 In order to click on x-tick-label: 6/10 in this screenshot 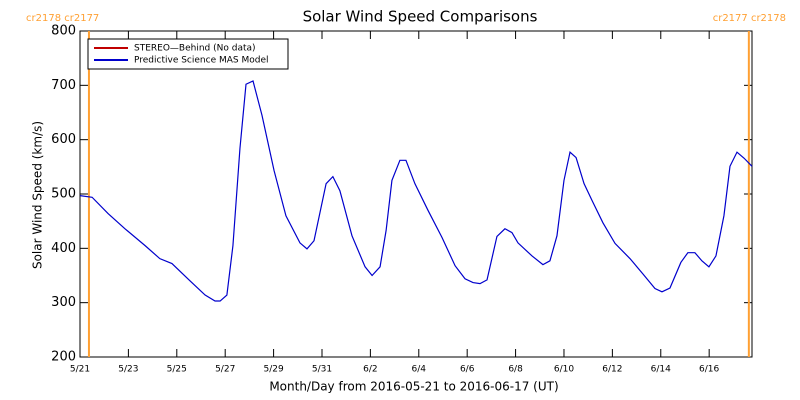, I will do `click(564, 370)`.